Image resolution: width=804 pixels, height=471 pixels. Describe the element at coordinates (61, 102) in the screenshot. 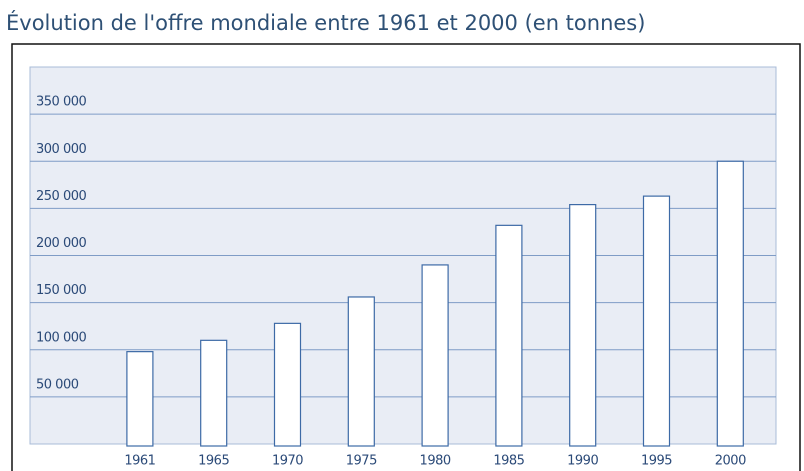

I see `y-tick-label: 350 000` at that location.